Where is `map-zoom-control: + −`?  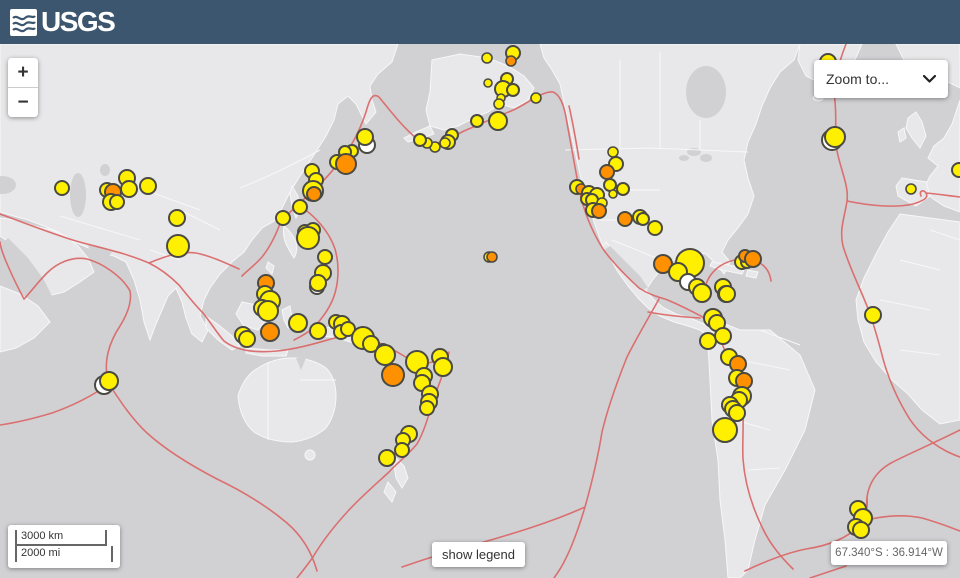 map-zoom-control: + − is located at coordinates (23, 87).